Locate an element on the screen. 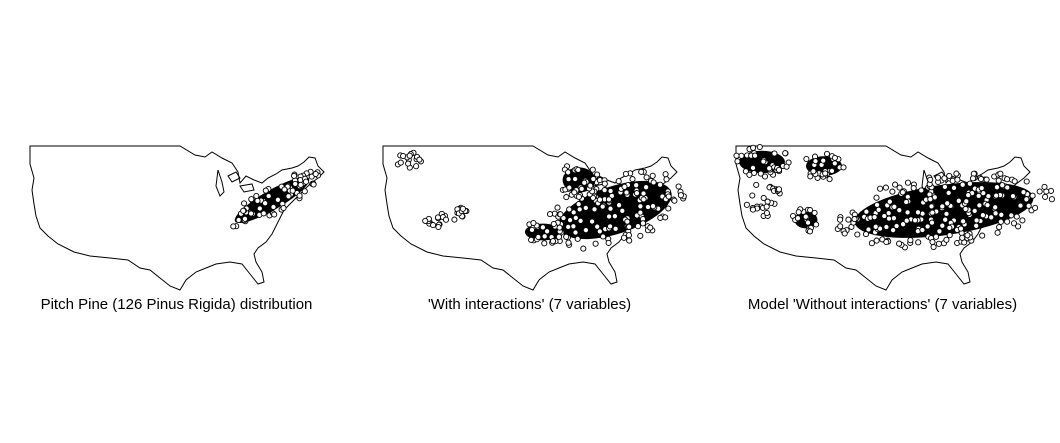 Image resolution: width=1060 pixels, height=443 pixels. caption-with-interactions: 'With interactions' (7 variables) is located at coordinates (529, 304).